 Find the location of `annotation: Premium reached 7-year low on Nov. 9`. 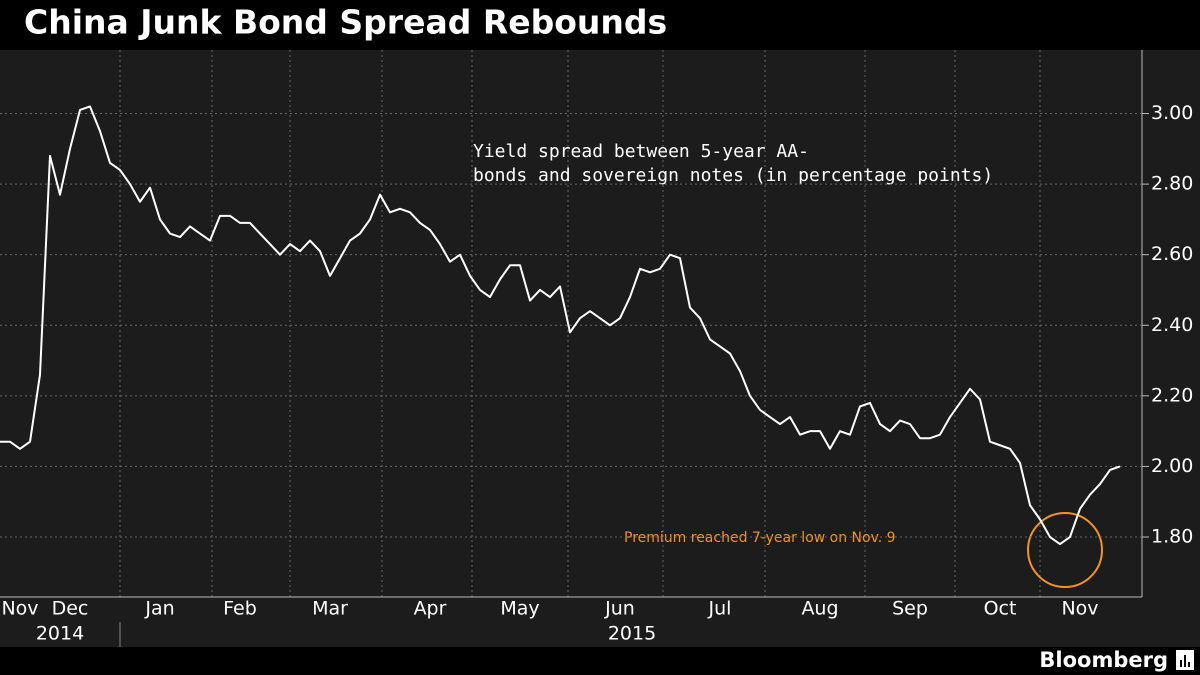

annotation: Premium reached 7-year low on Nov. 9 is located at coordinates (760, 538).